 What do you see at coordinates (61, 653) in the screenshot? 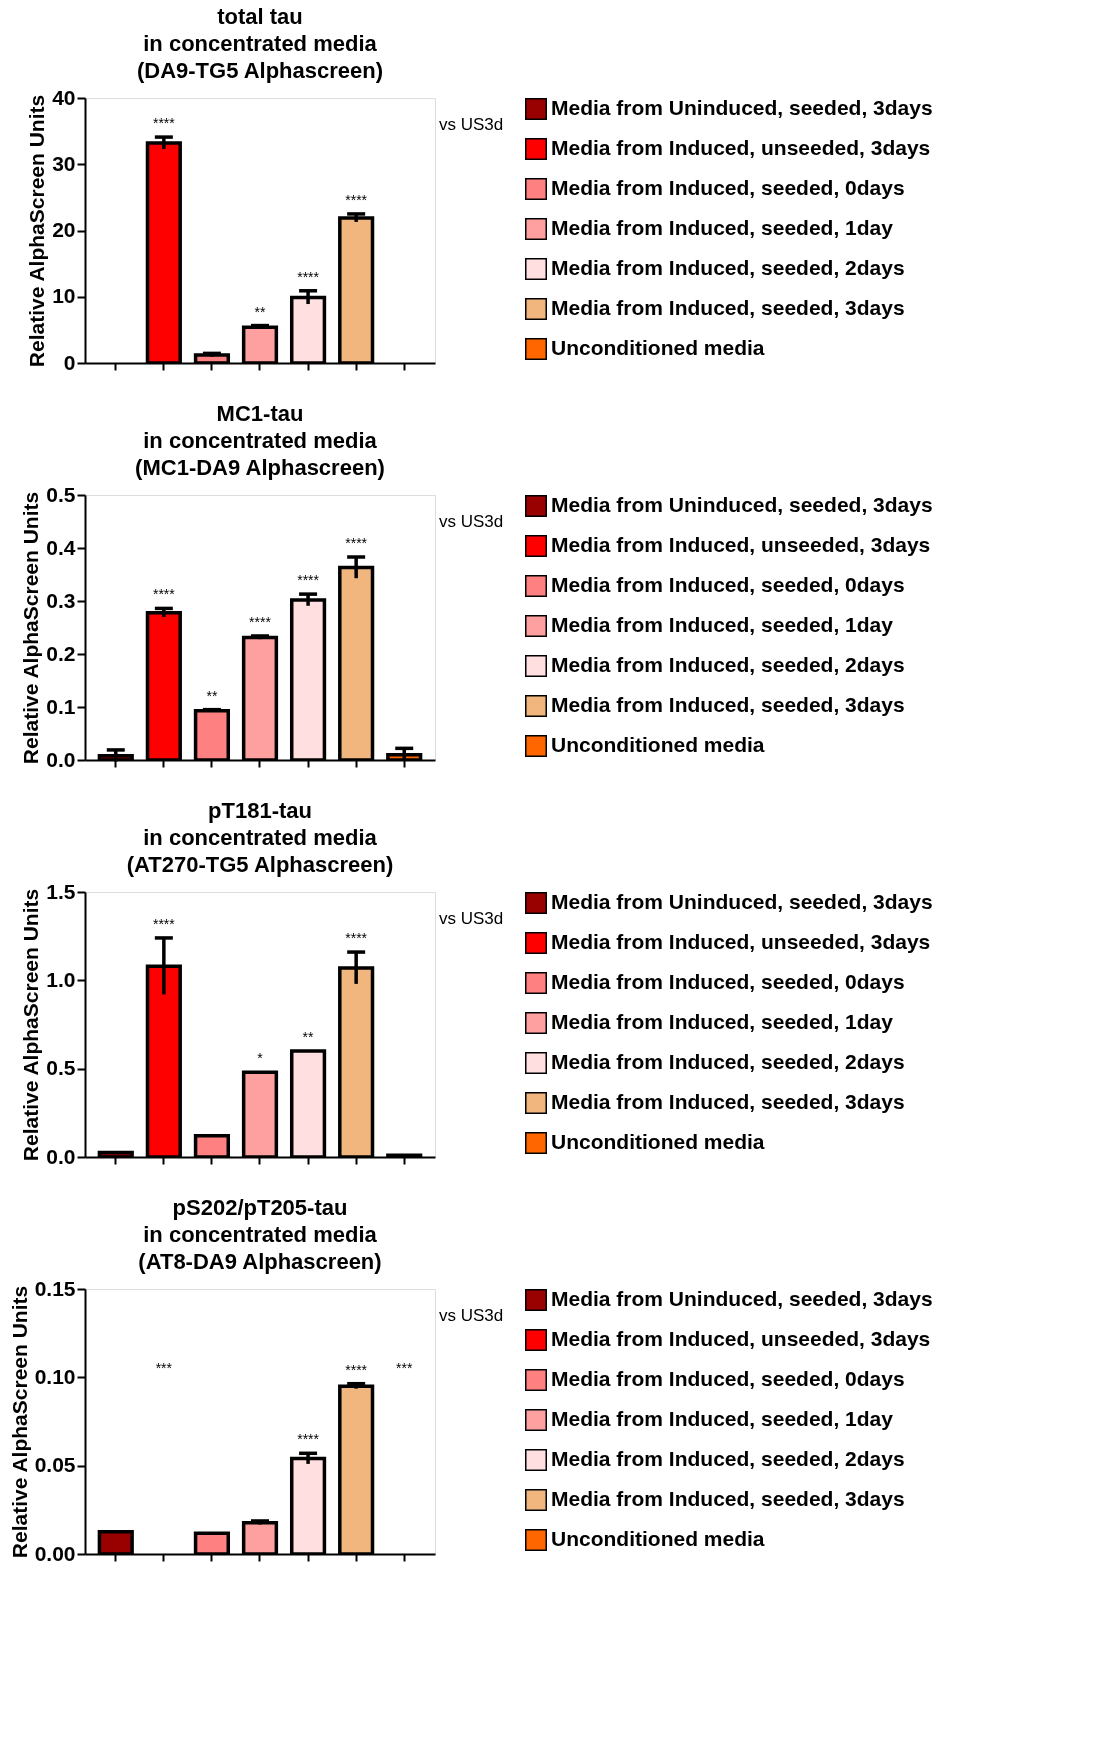
I see `y-tick-label: 0.2` at bounding box center [61, 653].